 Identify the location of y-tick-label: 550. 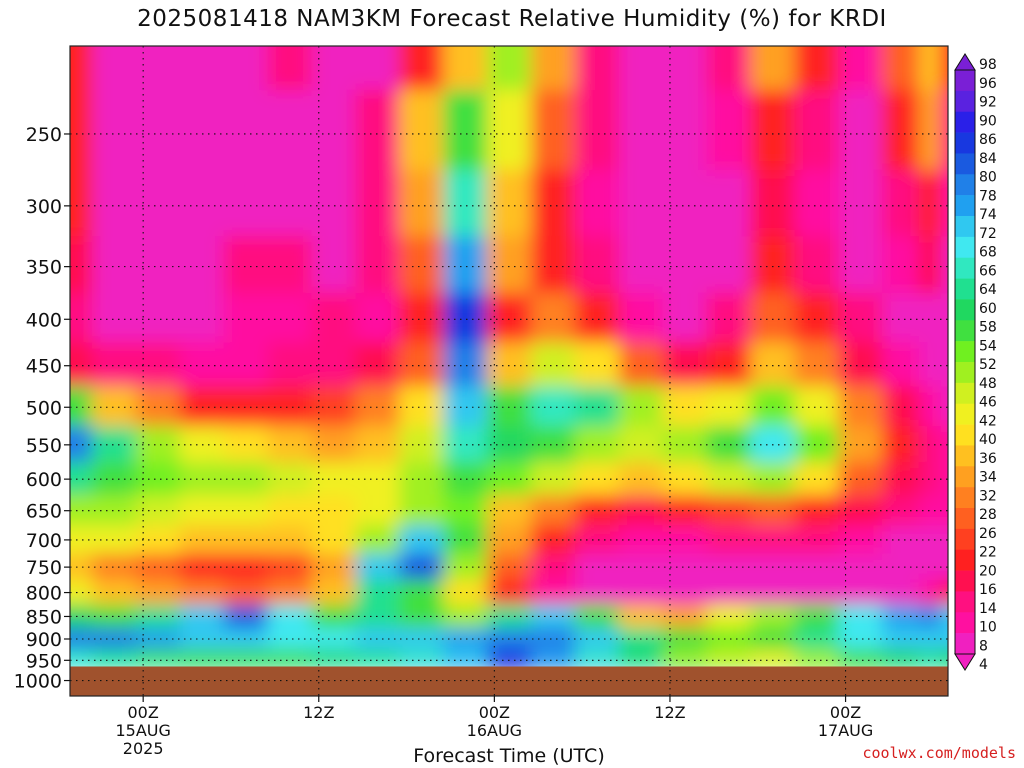
(44, 446).